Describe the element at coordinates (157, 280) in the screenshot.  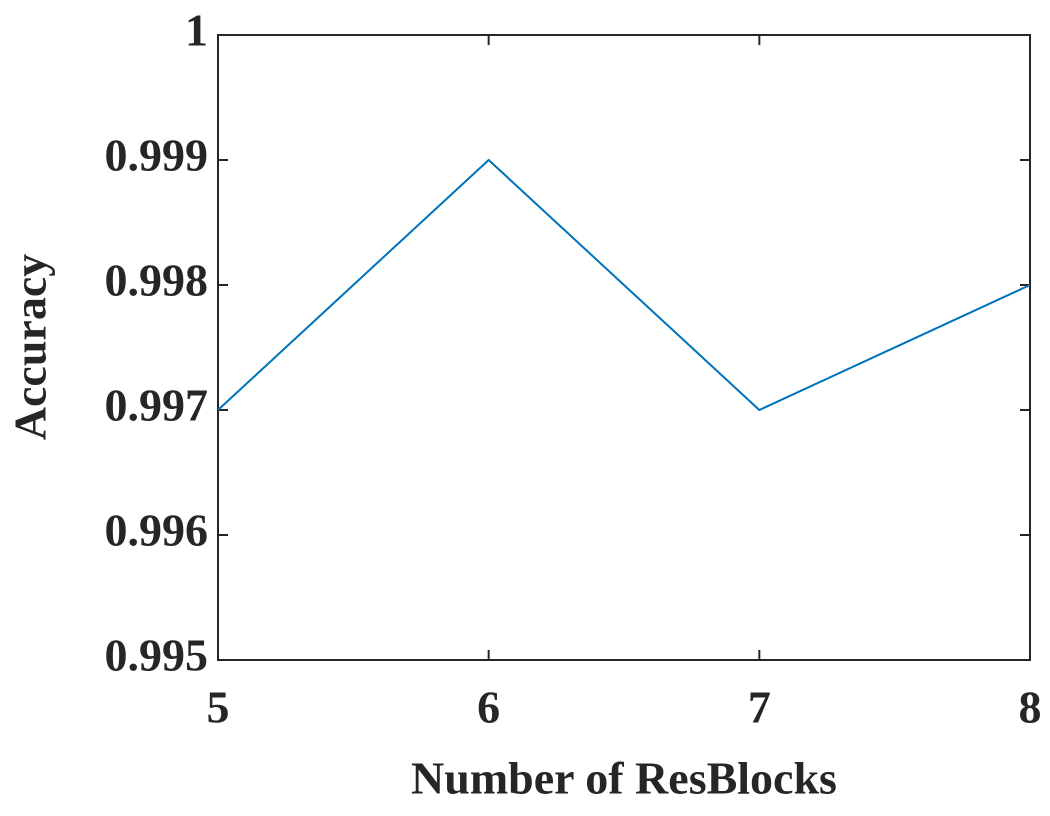
I see `y-tick-label: 0.998` at that location.